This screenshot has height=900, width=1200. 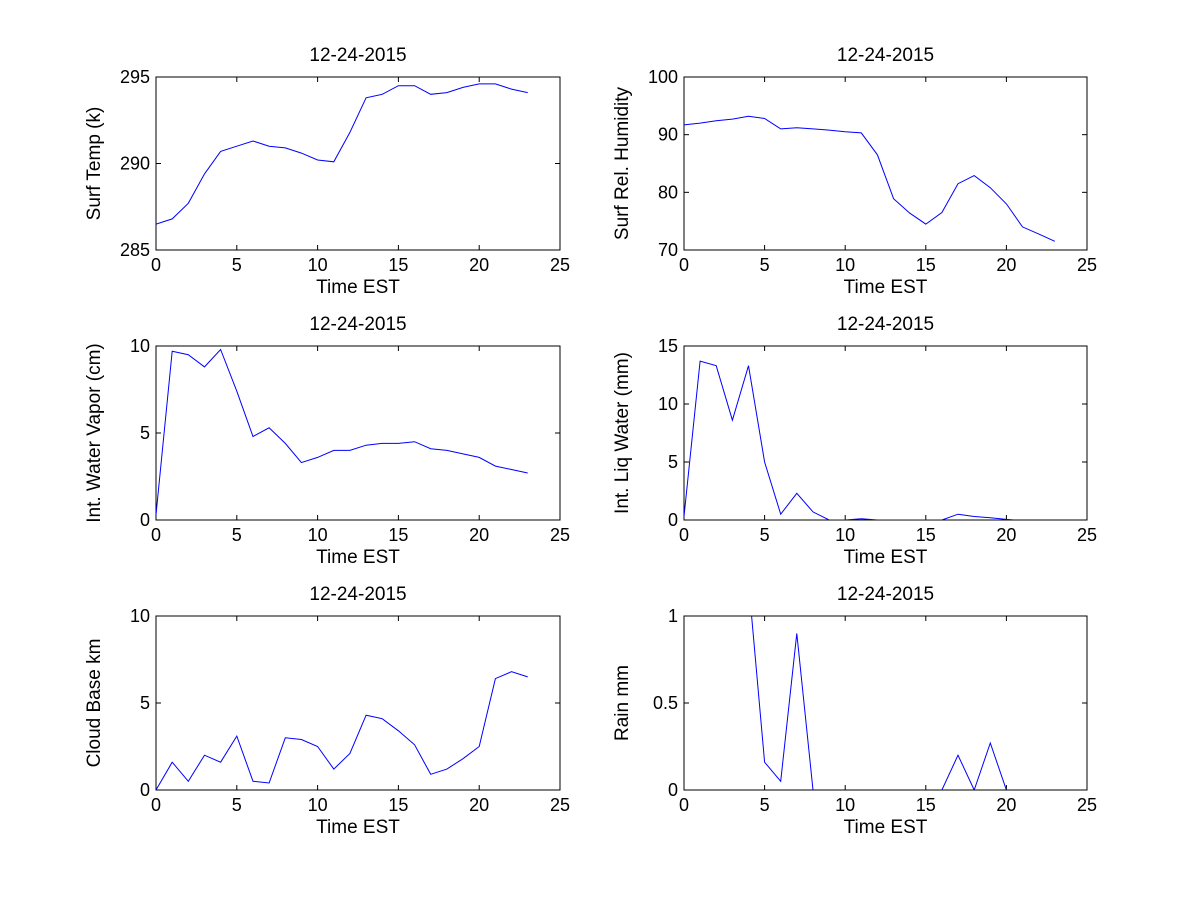 I want to click on y-tick-label: 100, so click(x=663, y=77).